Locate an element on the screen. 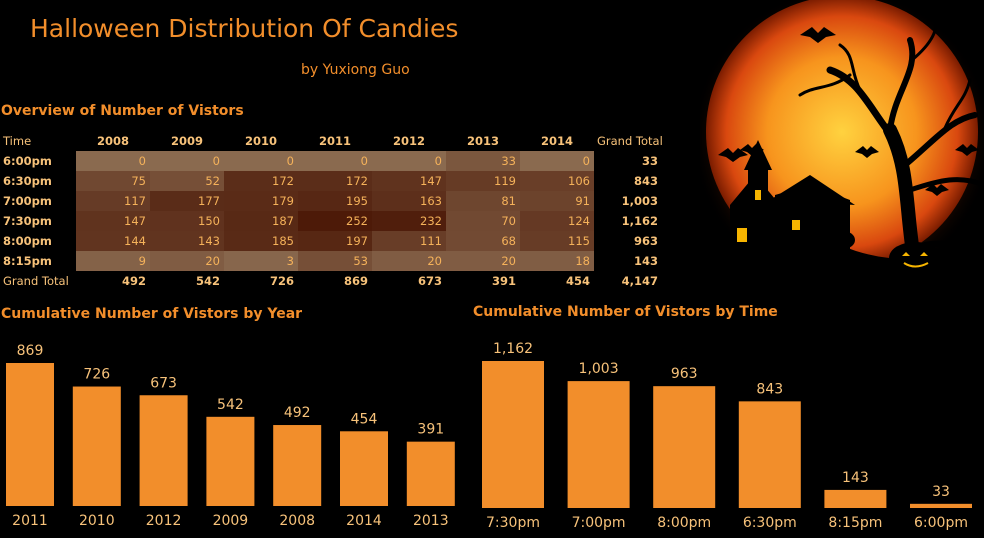  column-total: 391 is located at coordinates (503, 281).